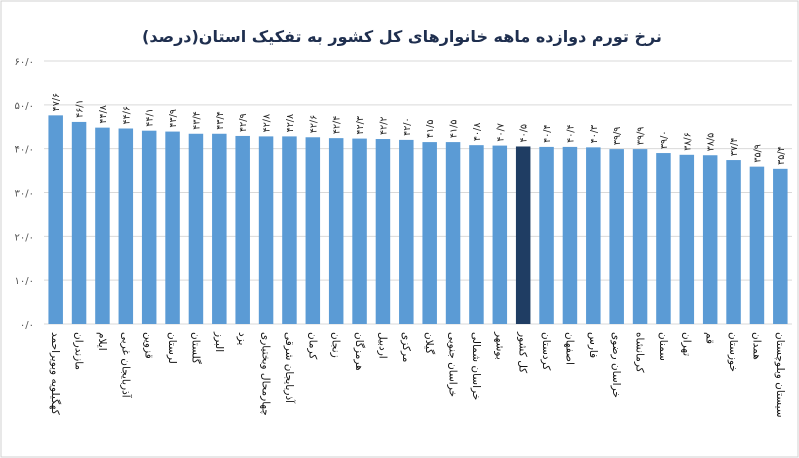 The image size is (799, 458). I want to click on category-label: البرز, so click(219, 341).